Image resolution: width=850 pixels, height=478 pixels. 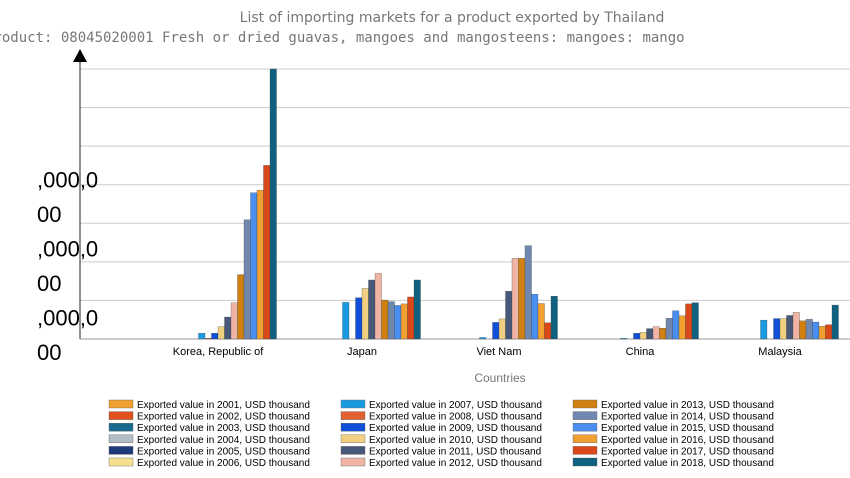 I want to click on x-tick-label: Malaysia, so click(x=780, y=352).